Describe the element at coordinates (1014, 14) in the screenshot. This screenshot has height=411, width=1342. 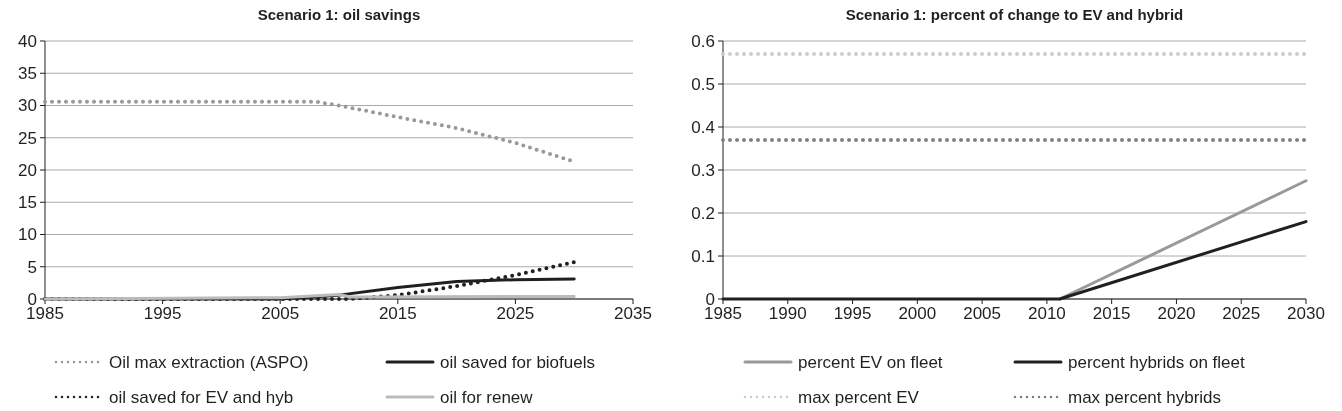
I see `chart-title: Scenario 1: percent of change to EV and hybrid` at that location.